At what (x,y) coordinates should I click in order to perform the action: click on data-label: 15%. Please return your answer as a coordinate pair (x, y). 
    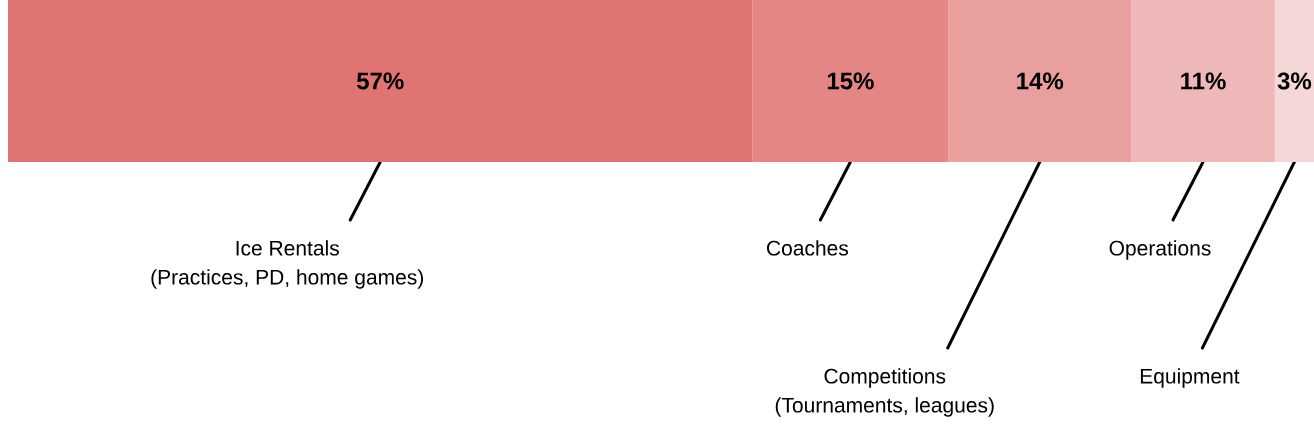
    Looking at the image, I should click on (850, 81).